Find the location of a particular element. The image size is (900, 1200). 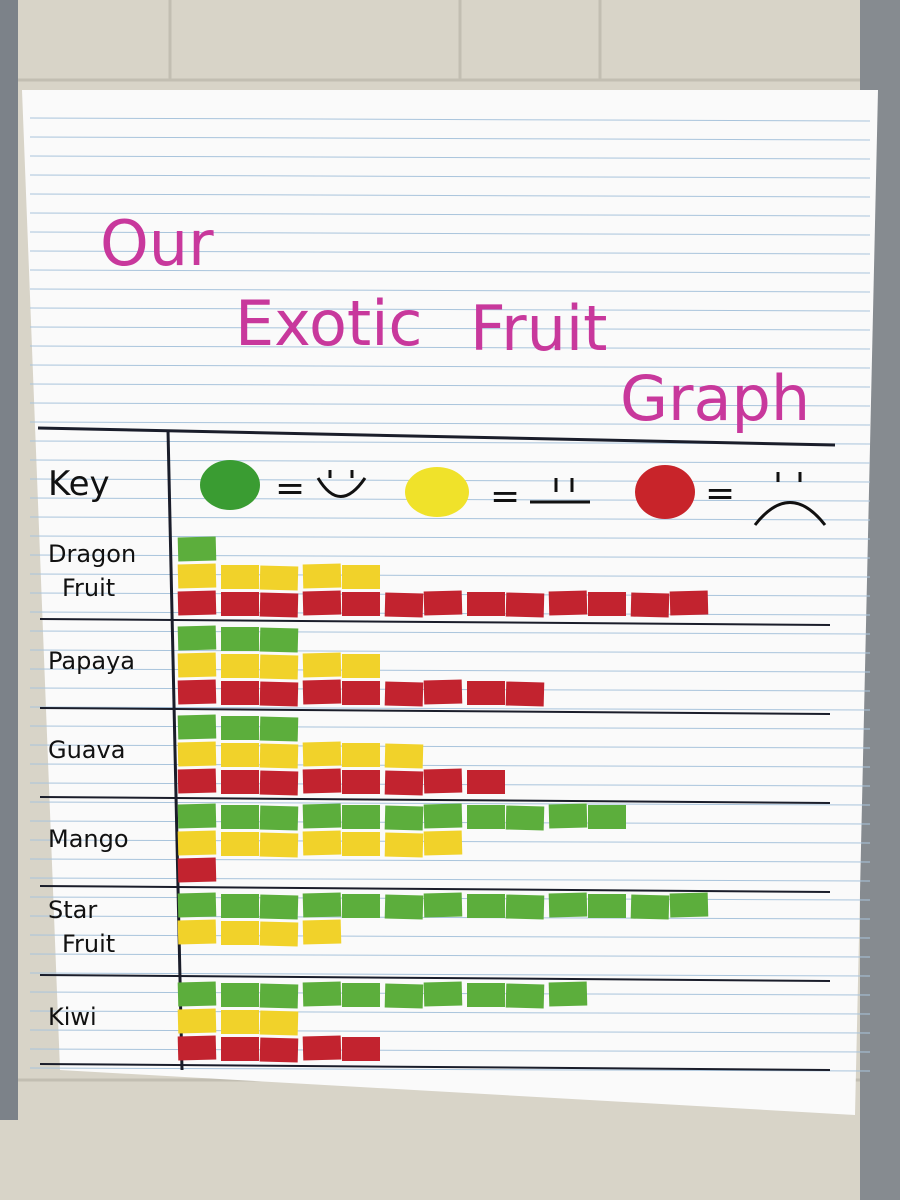

category-label: Papaya is located at coordinates (91, 661).